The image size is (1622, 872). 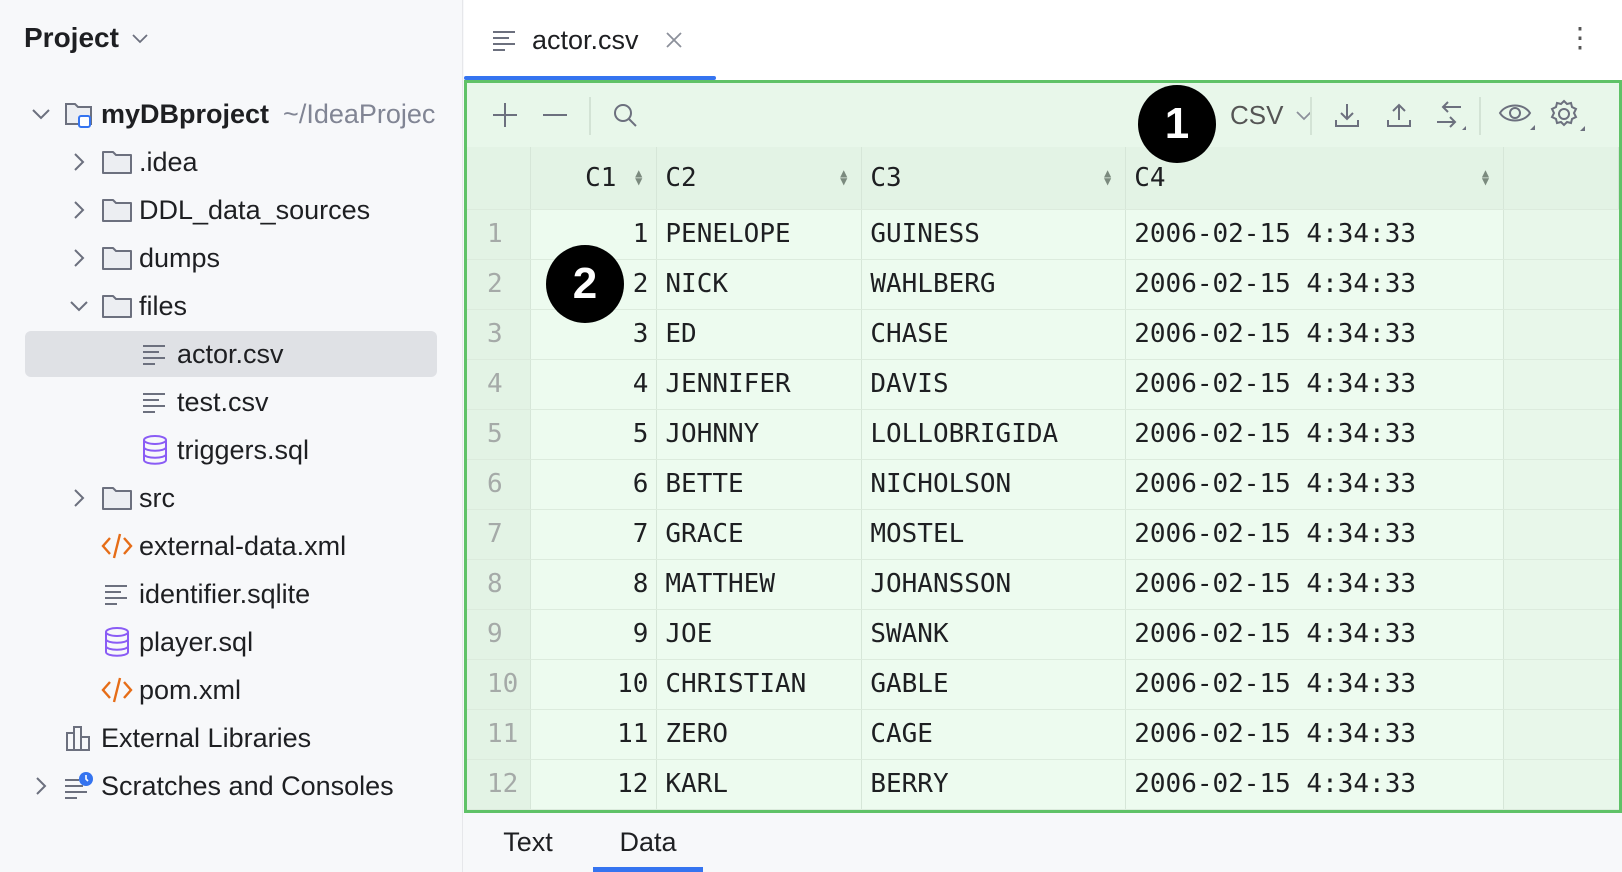 What do you see at coordinates (590, 40) in the screenshot?
I see `tab-actor-csv: actor.csv` at bounding box center [590, 40].